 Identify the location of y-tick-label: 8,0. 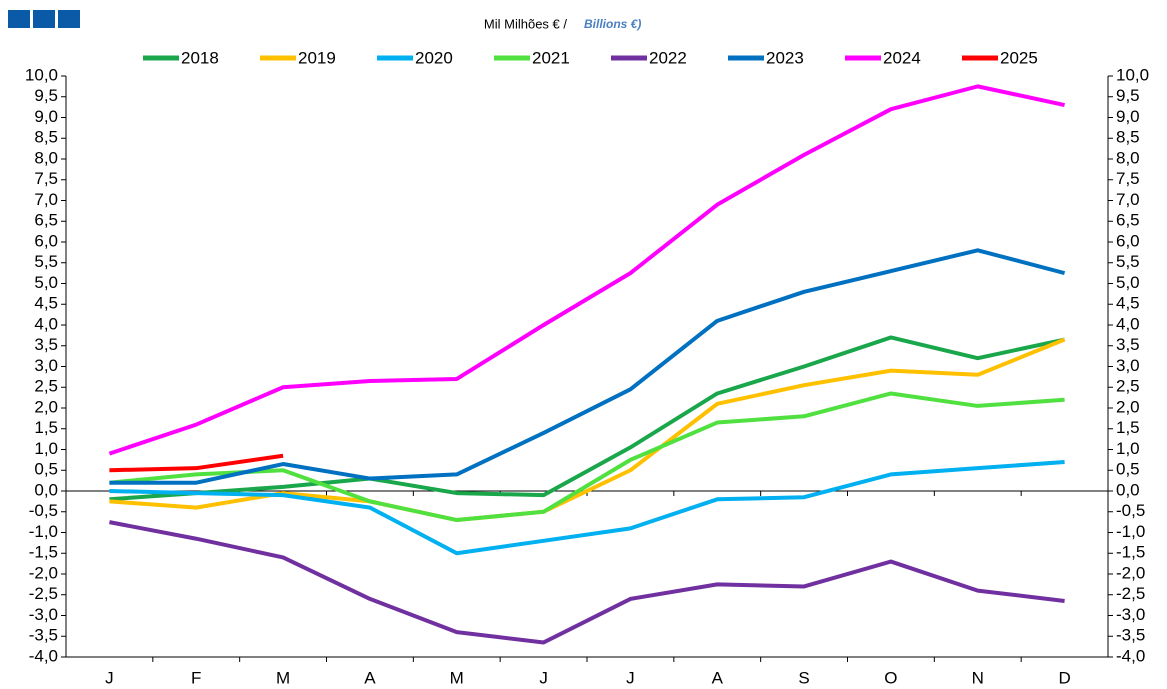
(46, 157).